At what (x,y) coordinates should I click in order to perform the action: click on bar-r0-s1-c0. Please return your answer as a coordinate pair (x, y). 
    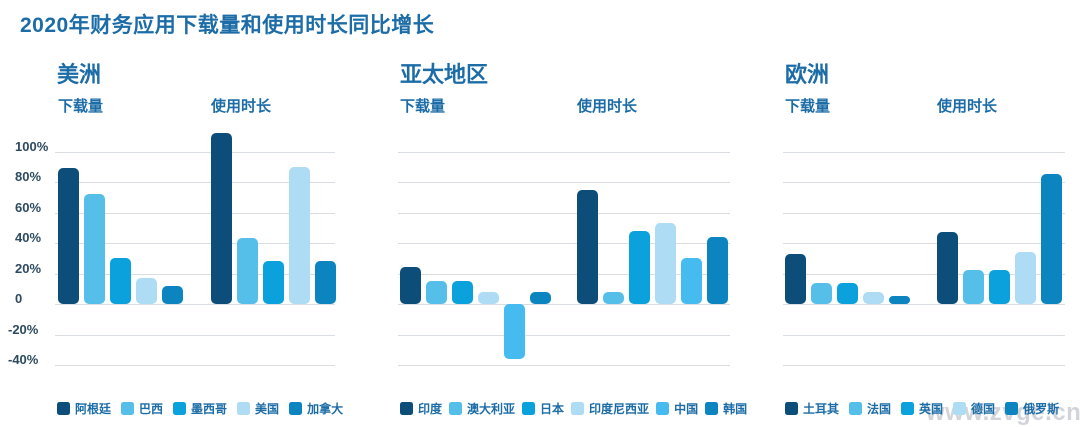
    Looking at the image, I should click on (221, 218).